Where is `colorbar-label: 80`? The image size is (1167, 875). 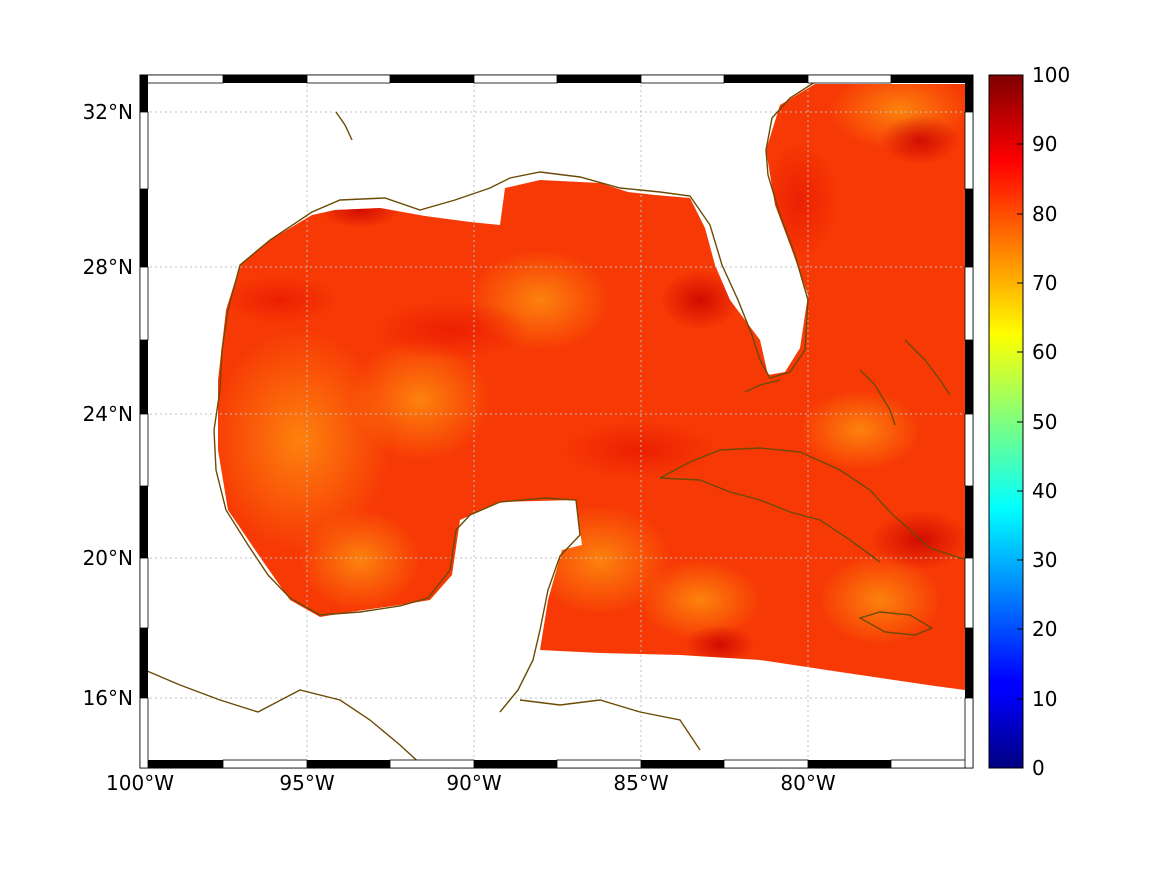
colorbar-label: 80 is located at coordinates (1044, 214).